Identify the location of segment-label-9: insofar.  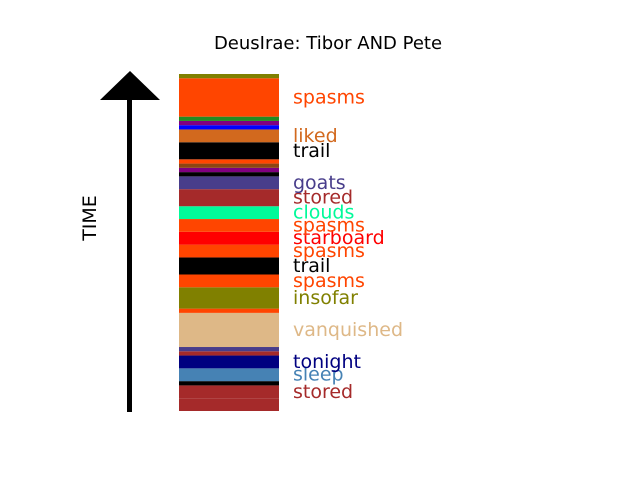
(325, 298).